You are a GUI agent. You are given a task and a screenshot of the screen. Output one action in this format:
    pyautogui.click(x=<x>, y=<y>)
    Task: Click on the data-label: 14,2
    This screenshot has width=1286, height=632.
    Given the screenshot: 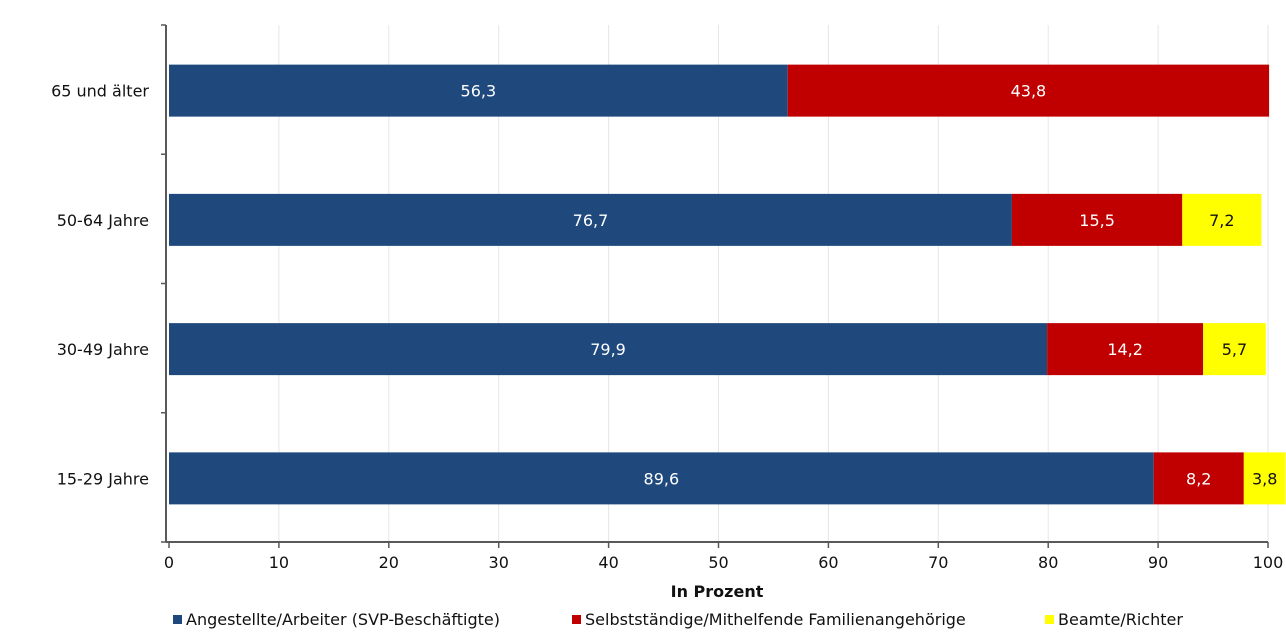 What is the action you would take?
    pyautogui.click(x=1125, y=349)
    